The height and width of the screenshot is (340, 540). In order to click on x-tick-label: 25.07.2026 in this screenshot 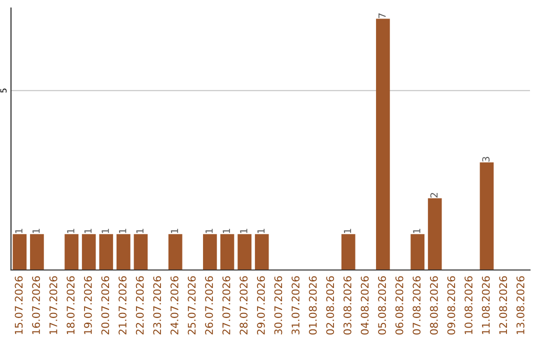, I will do `click(192, 305)`.